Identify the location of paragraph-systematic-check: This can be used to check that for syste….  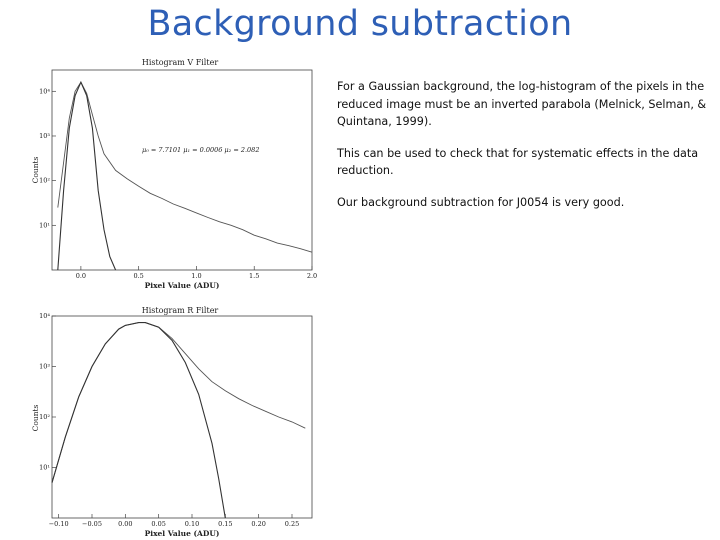
(518, 162).